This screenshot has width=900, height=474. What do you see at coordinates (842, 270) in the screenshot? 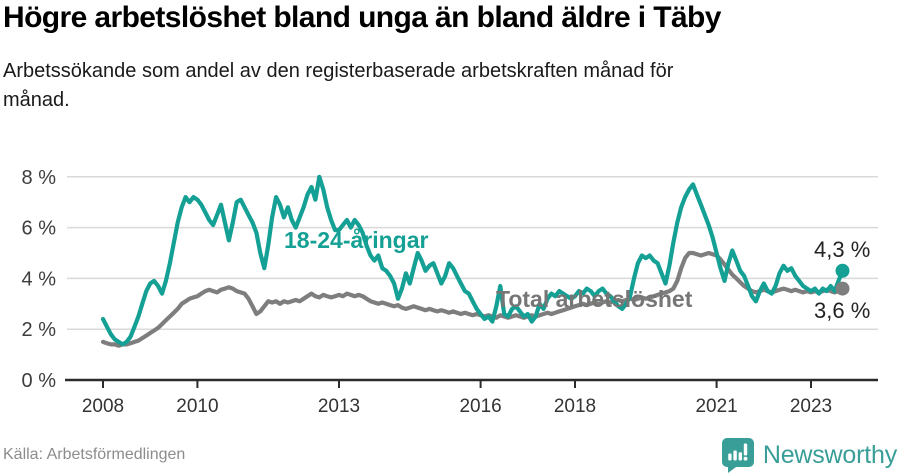
I see `end-dot-young` at bounding box center [842, 270].